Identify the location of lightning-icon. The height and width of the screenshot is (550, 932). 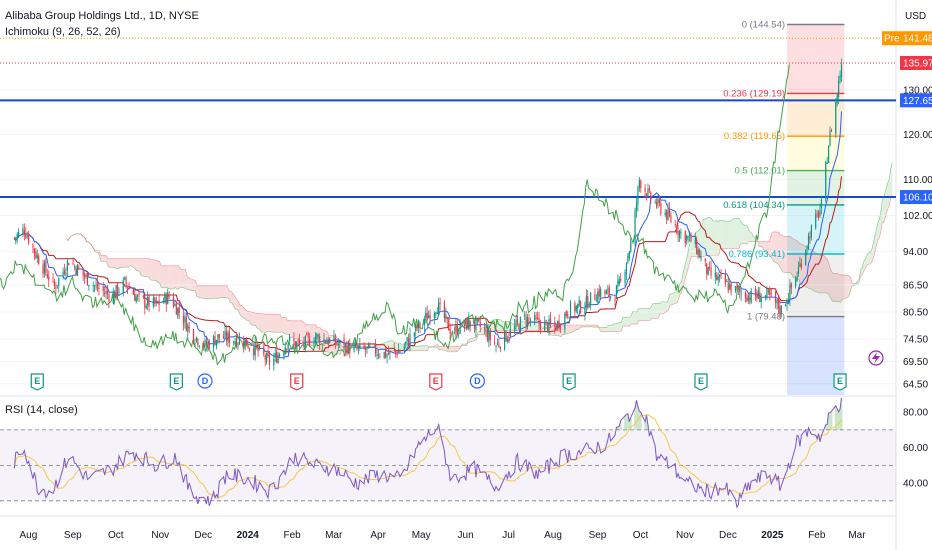
(876, 358).